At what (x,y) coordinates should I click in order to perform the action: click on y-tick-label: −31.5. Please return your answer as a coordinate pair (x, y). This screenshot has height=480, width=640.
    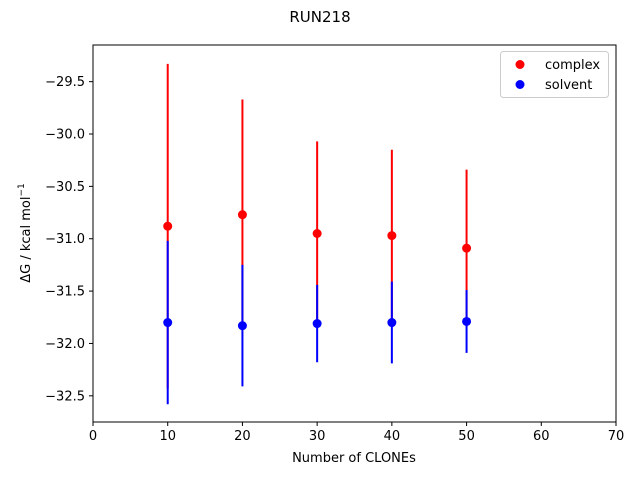
    Looking at the image, I should click on (65, 292).